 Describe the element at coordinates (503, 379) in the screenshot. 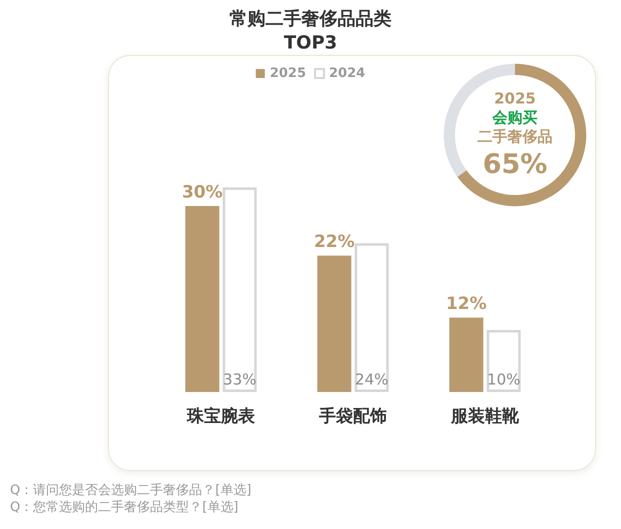

I see `data-label: 10%` at that location.